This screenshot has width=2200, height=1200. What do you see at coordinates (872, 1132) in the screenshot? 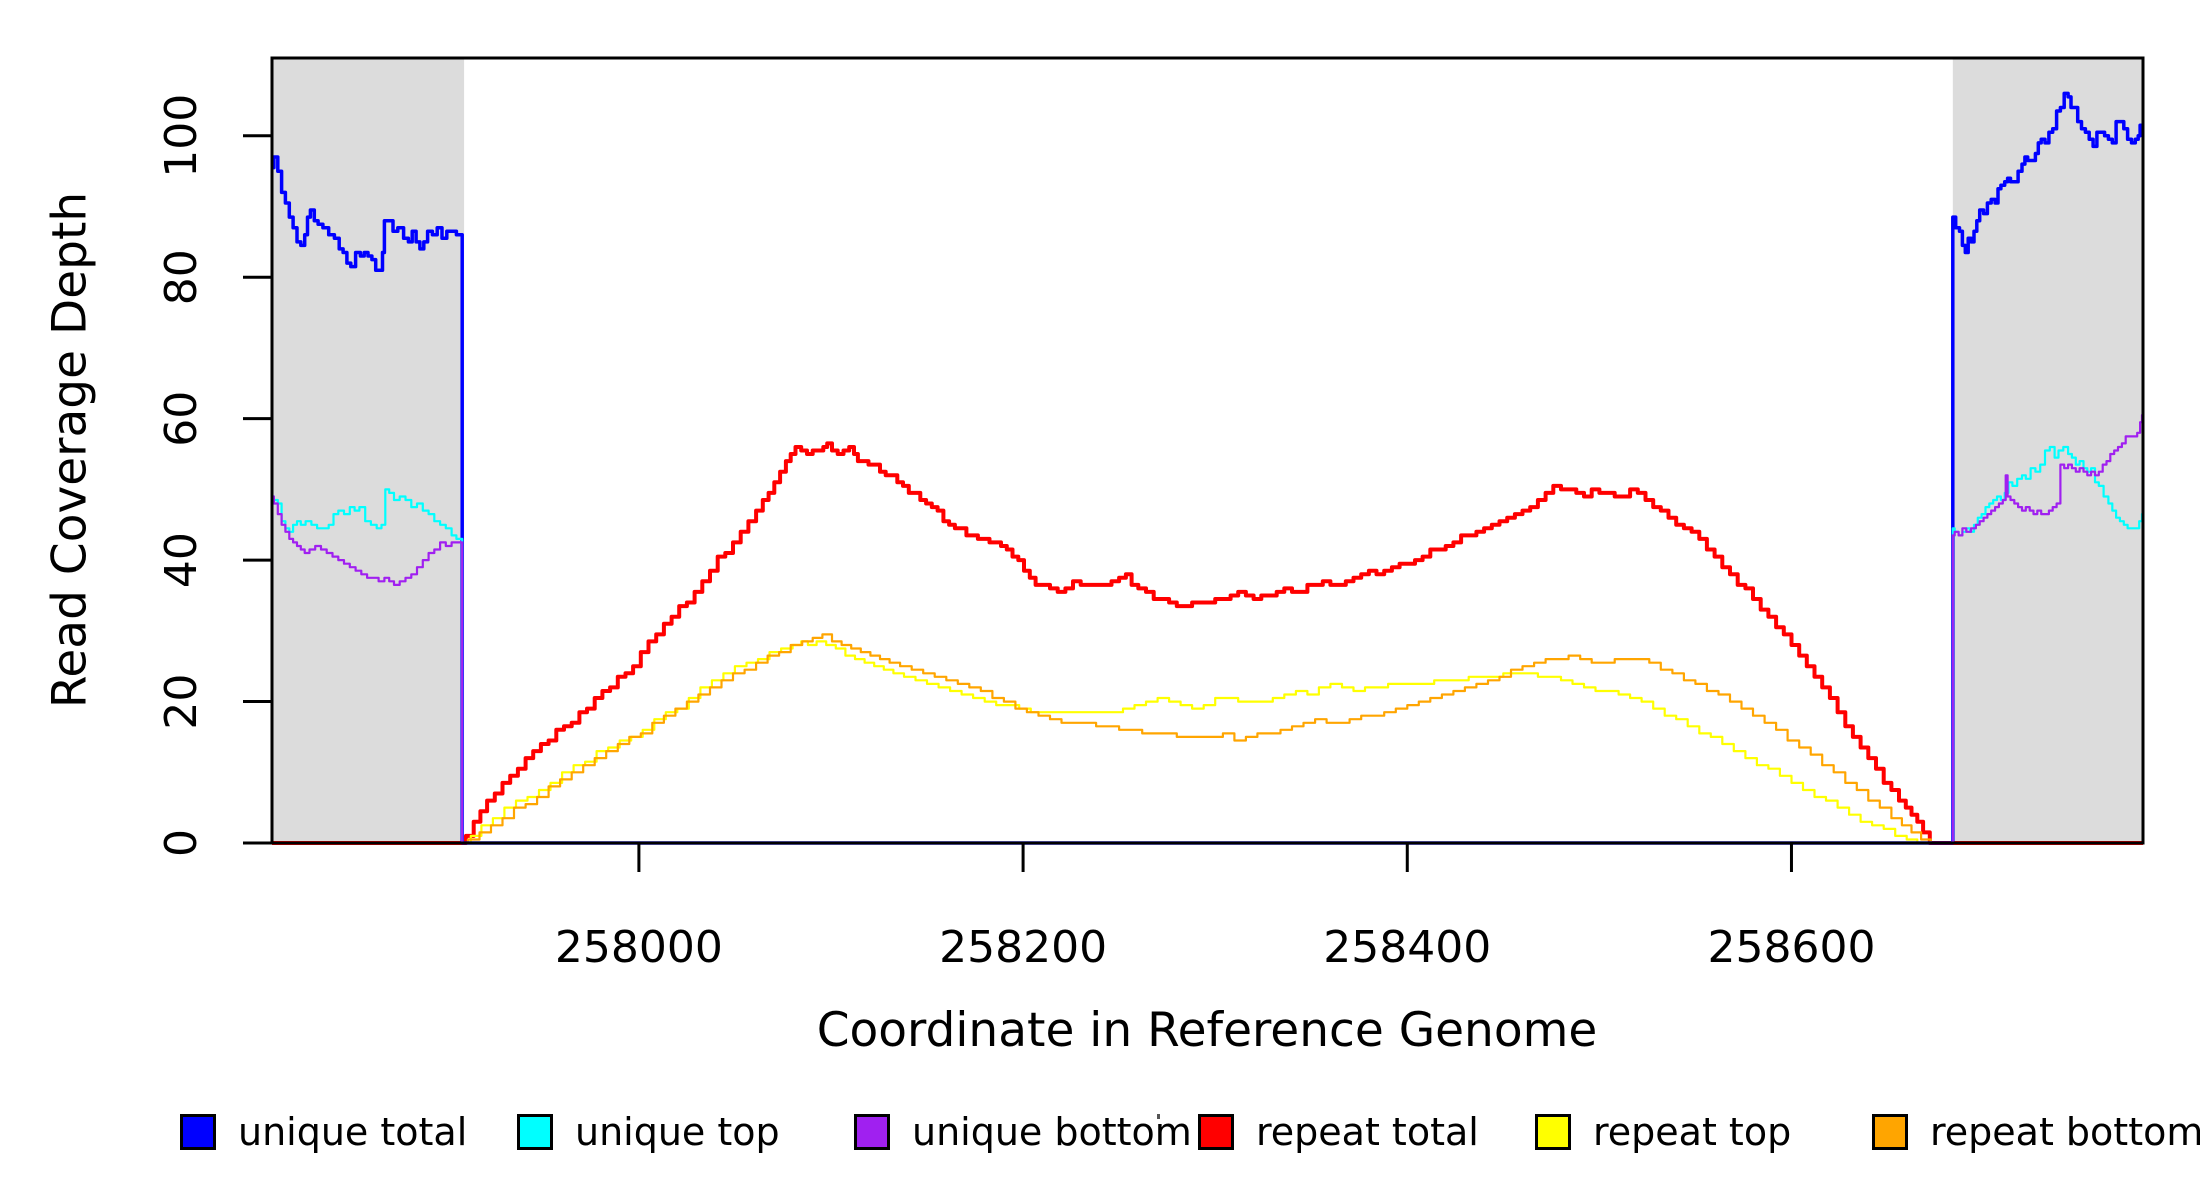
I see `unique-bottom-swatch-icon` at bounding box center [872, 1132].